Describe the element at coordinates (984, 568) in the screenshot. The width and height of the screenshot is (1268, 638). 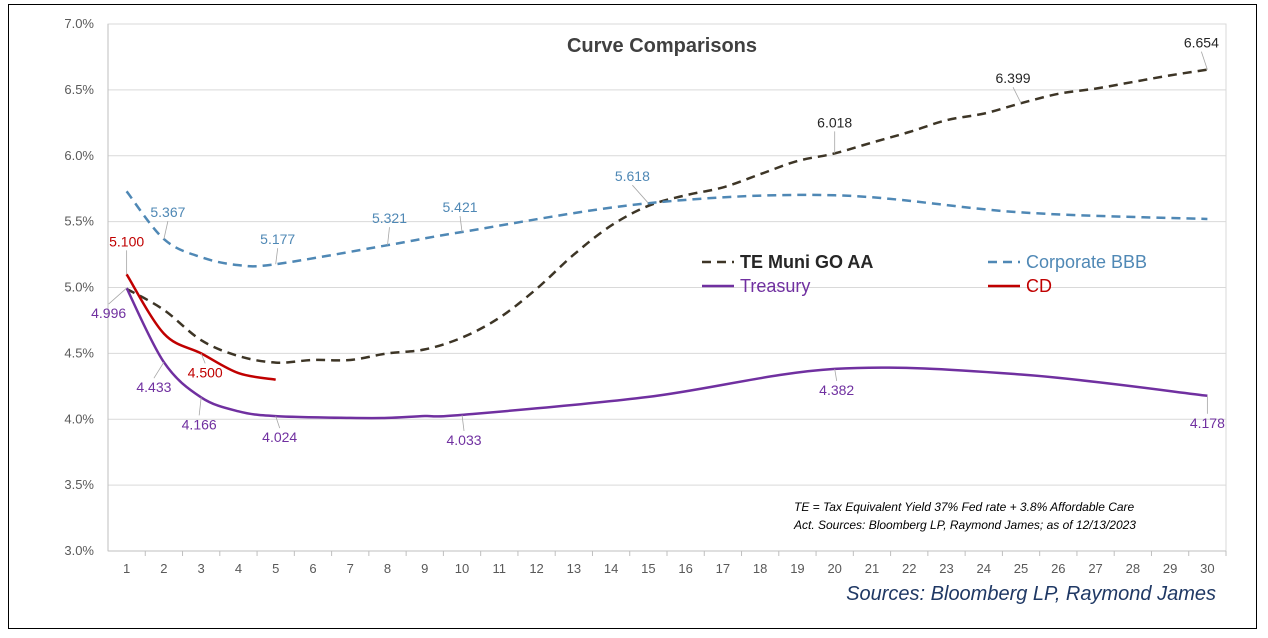
I see `x-tick-label: 24` at that location.